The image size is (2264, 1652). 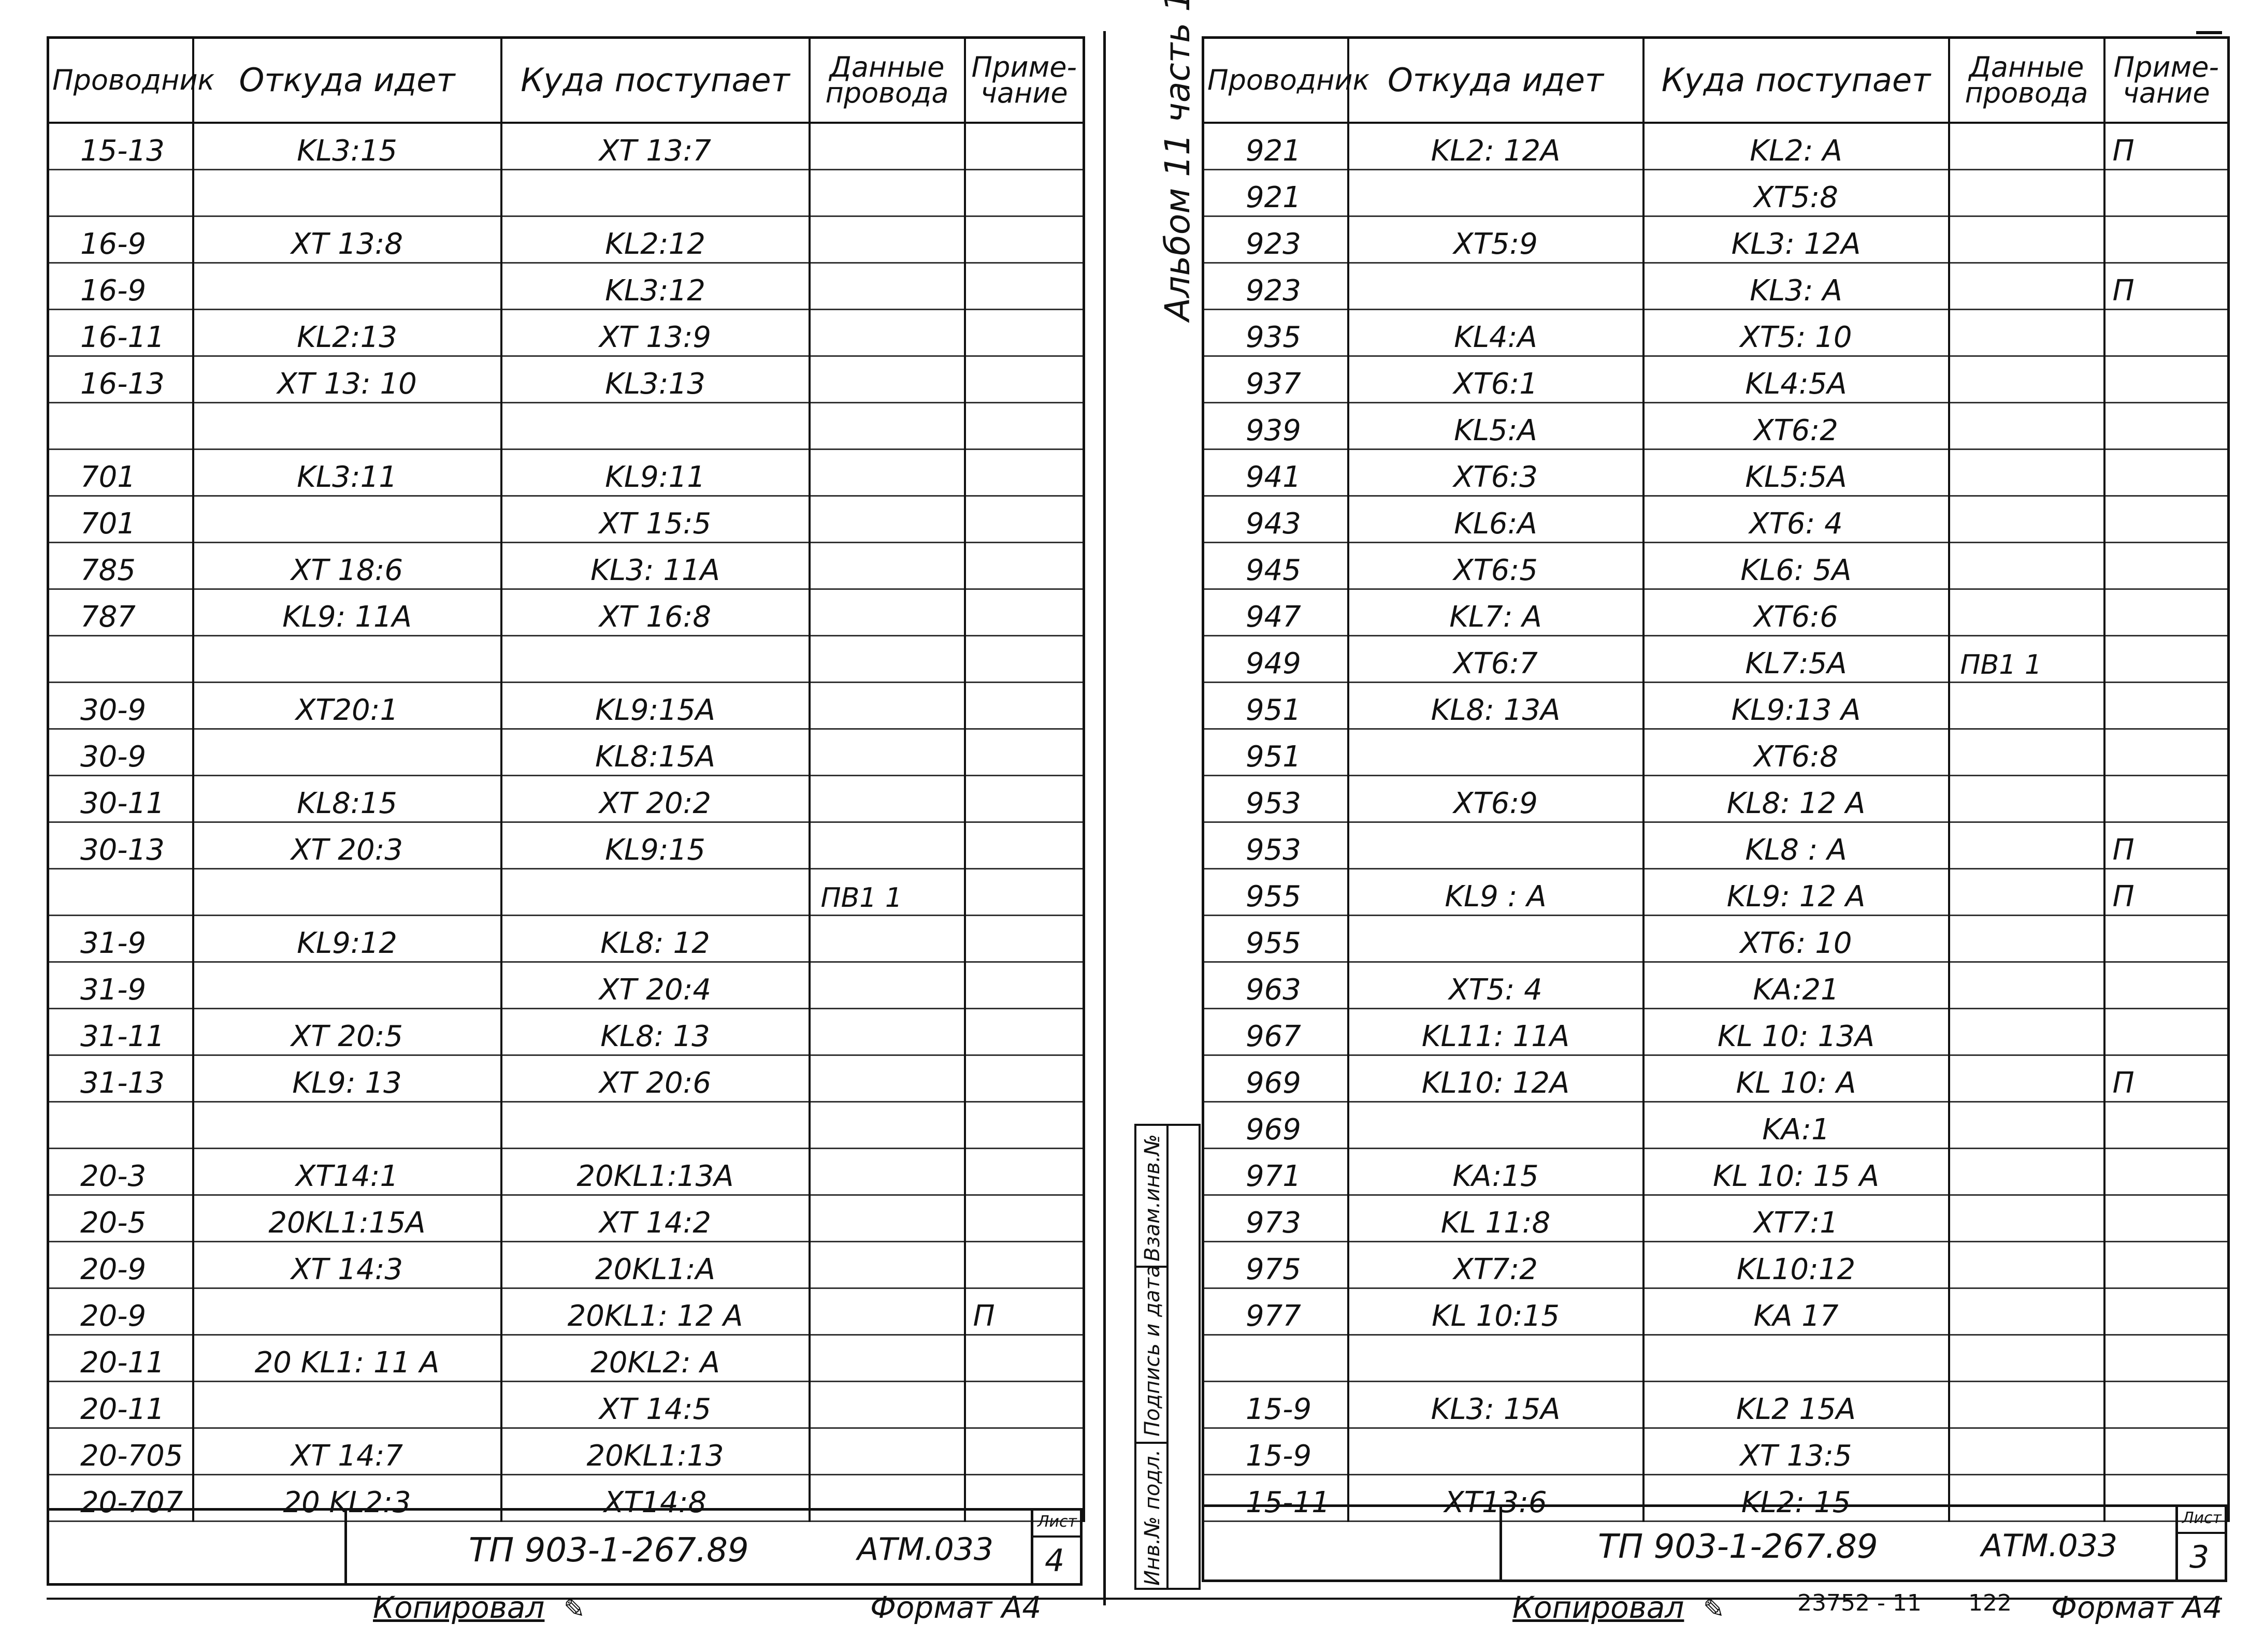 I want to click on cell-from: KL9 : A, so click(x=1496, y=892).